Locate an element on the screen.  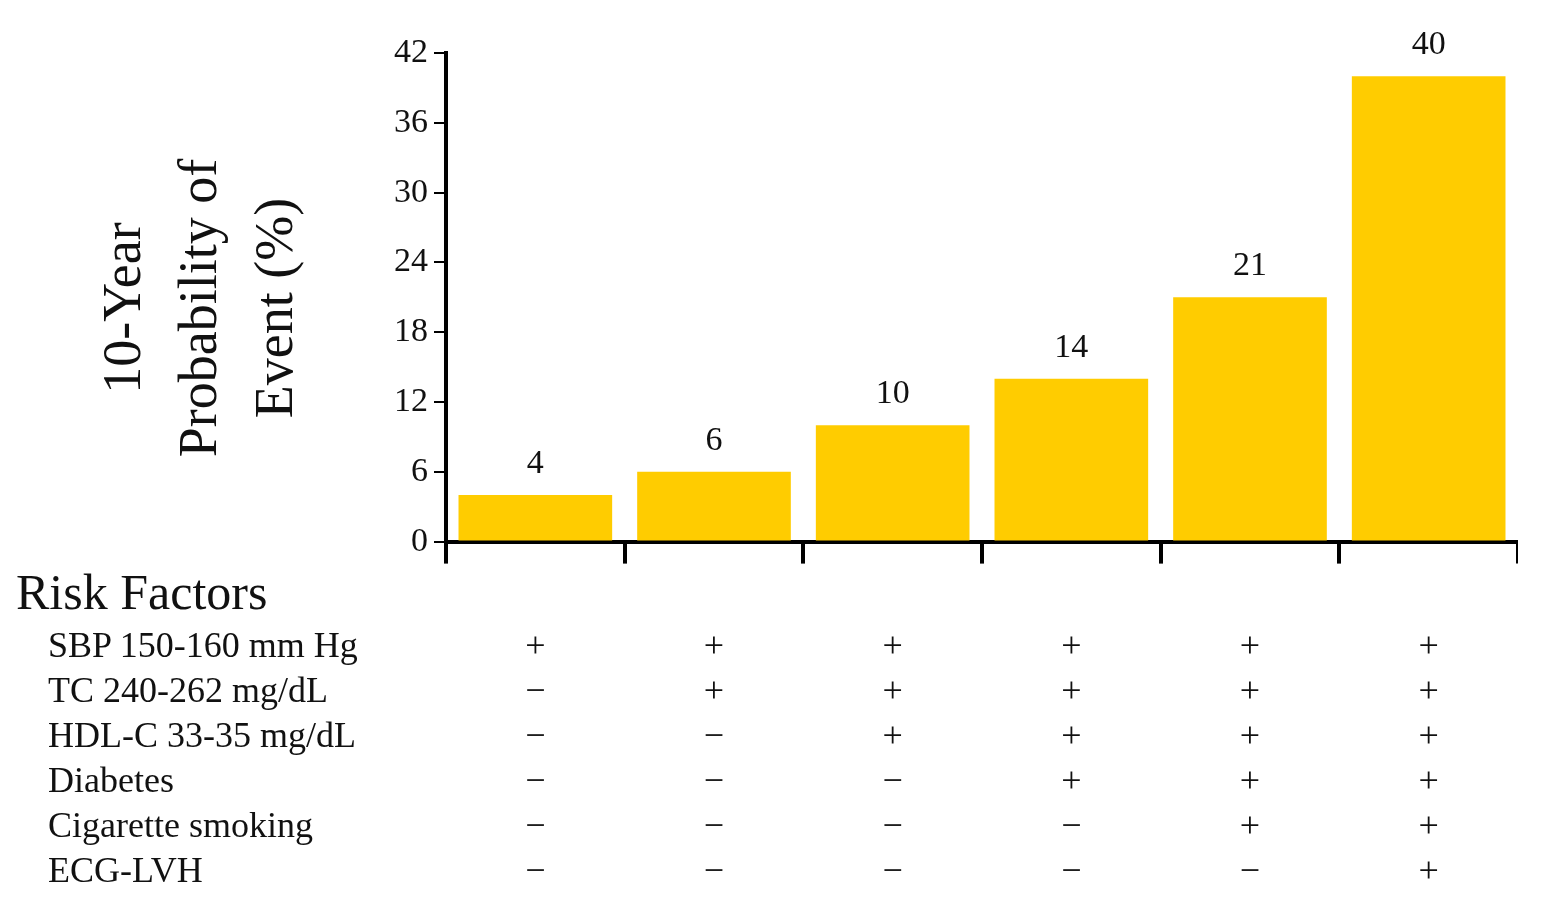
data-label: 21 is located at coordinates (1250, 264).